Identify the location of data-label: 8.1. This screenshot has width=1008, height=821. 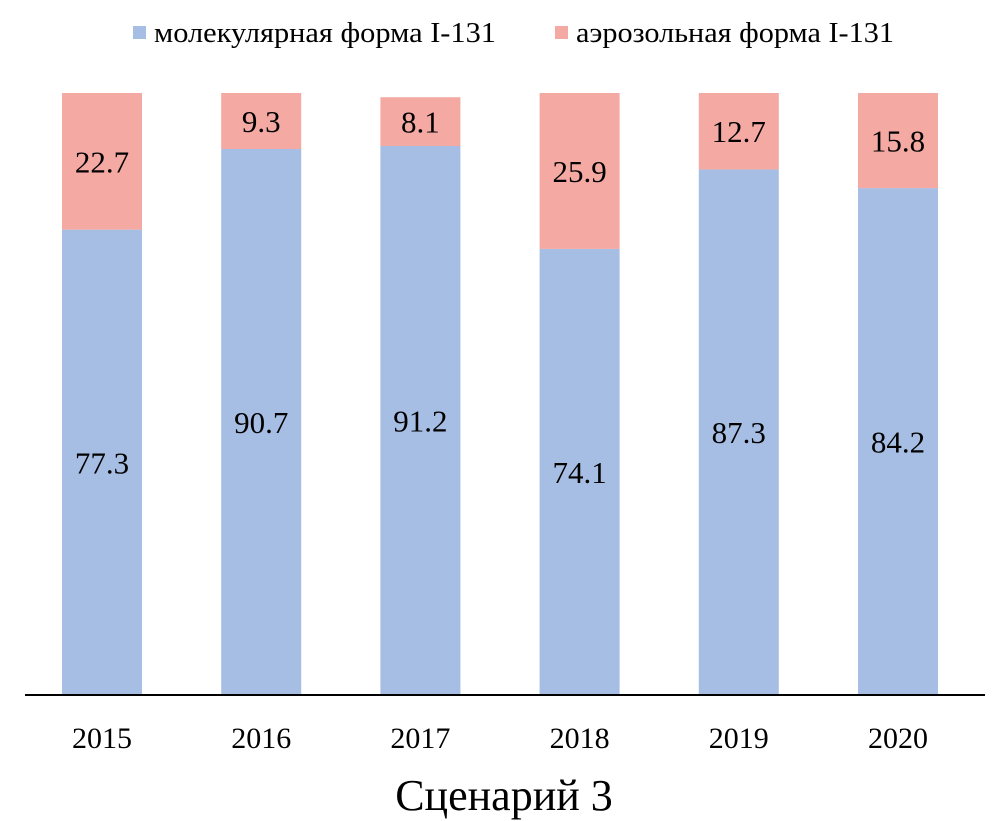
(420, 122).